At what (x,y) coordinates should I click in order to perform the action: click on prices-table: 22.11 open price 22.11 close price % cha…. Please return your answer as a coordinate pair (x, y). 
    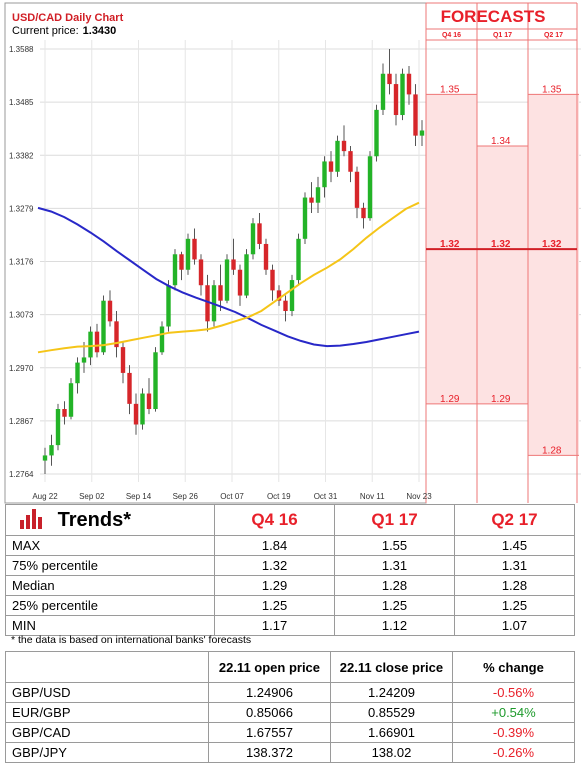
    Looking at the image, I should click on (290, 707).